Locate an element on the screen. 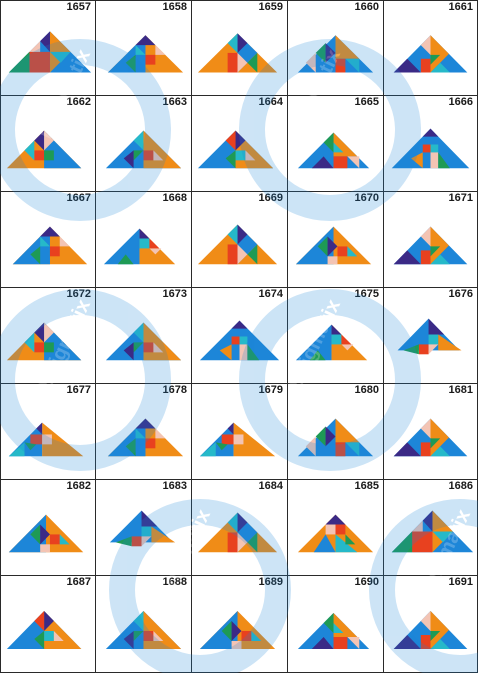 The image size is (478, 673). puzzle-cell: 1691 is located at coordinates (431, 624).